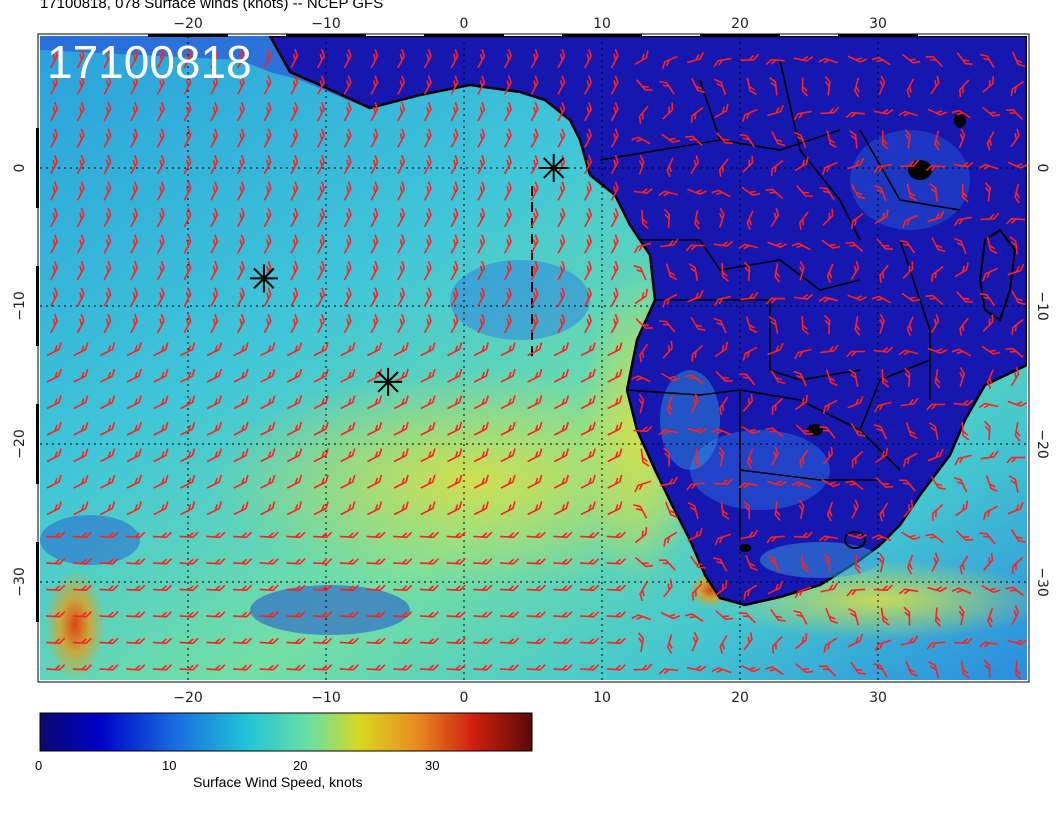 The width and height of the screenshot is (1056, 816). What do you see at coordinates (326, 698) in the screenshot?
I see `lon-tick-label: −10` at bounding box center [326, 698].